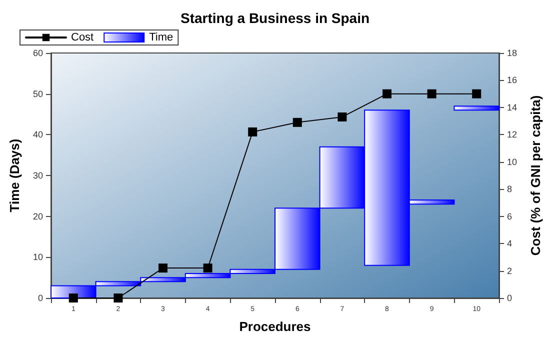 The height and width of the screenshot is (338, 550). What do you see at coordinates (512, 107) in the screenshot?
I see `y2-tick-label: 14` at bounding box center [512, 107].